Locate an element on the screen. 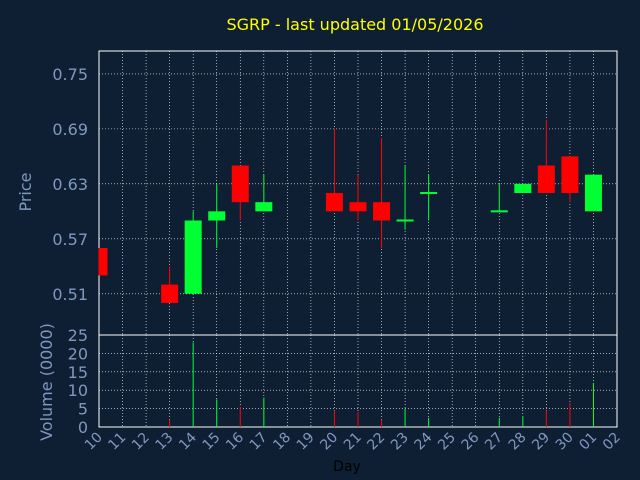 The image size is (640, 480). price-y-tick-label: 0.63 is located at coordinates (70, 184).